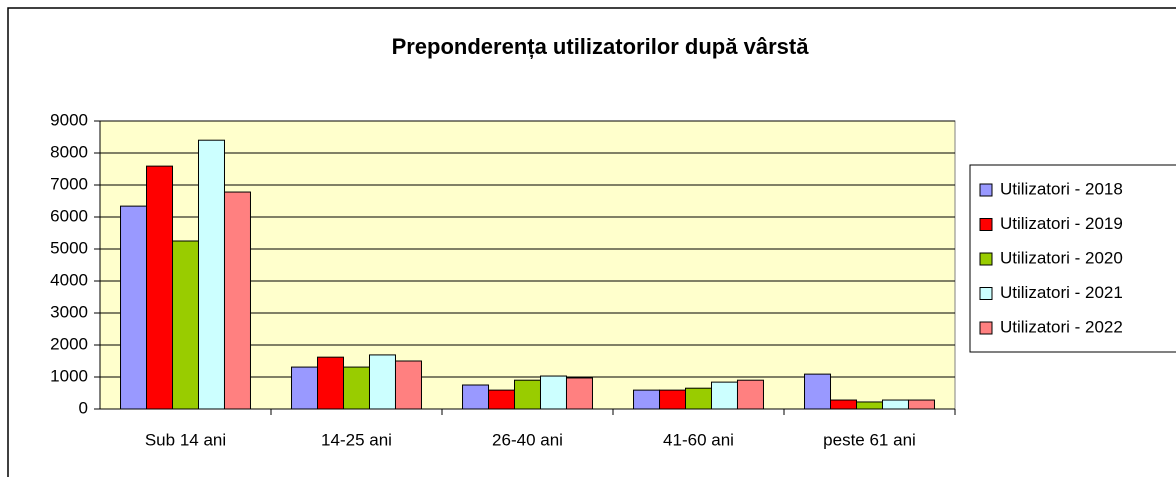 The height and width of the screenshot is (482, 1176). Describe the element at coordinates (69, 279) in the screenshot. I see `y-tick-label: 4000` at that location.